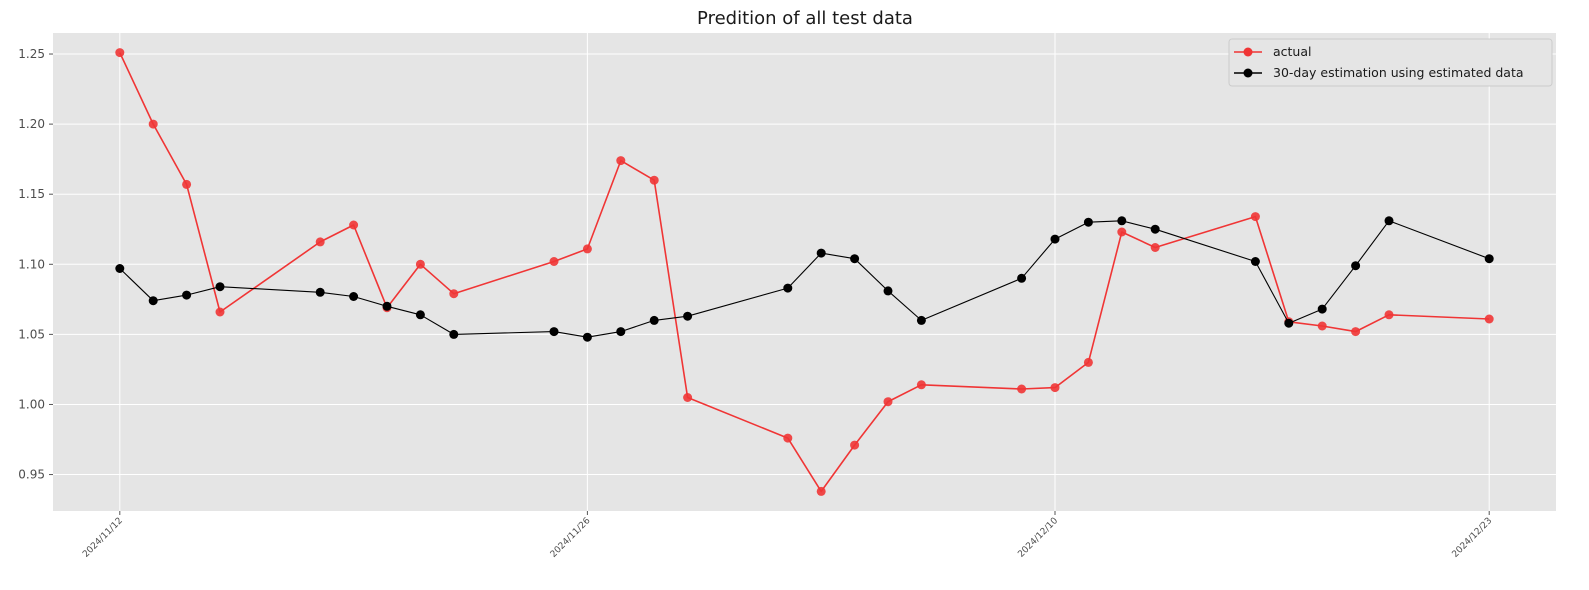 The height and width of the screenshot is (590, 1589). Describe the element at coordinates (1248, 73) in the screenshot. I see `legend-marker-estimation` at that location.